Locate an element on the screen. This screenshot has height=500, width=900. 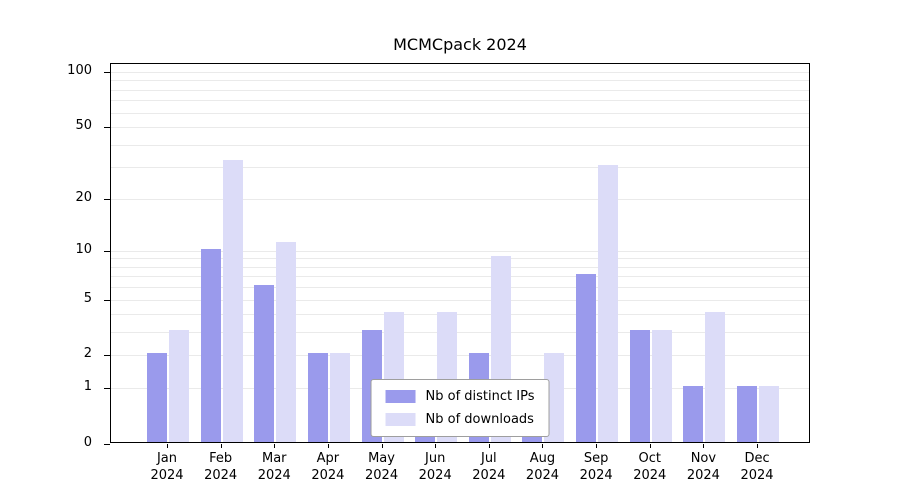
bar-downloads-mar is located at coordinates (286, 341).